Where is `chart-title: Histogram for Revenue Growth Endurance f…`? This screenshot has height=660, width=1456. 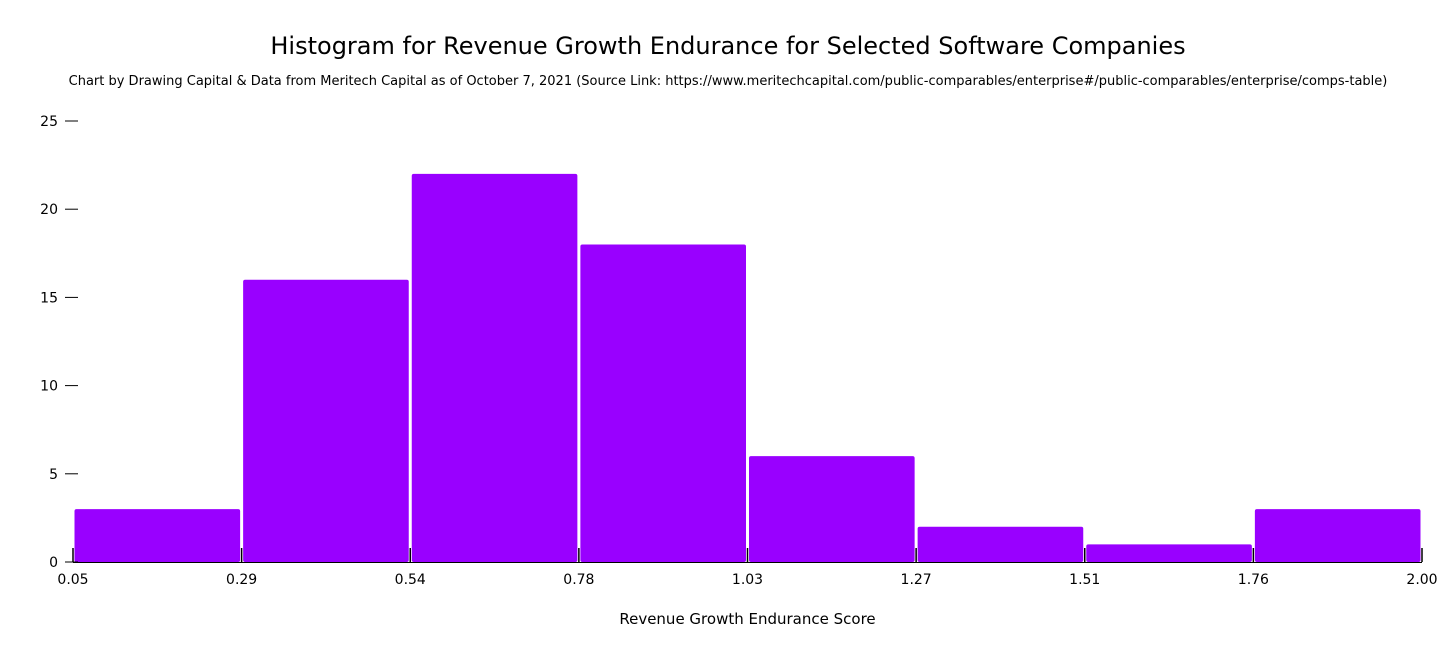 chart-title: Histogram for Revenue Growth Endurance f… is located at coordinates (728, 46).